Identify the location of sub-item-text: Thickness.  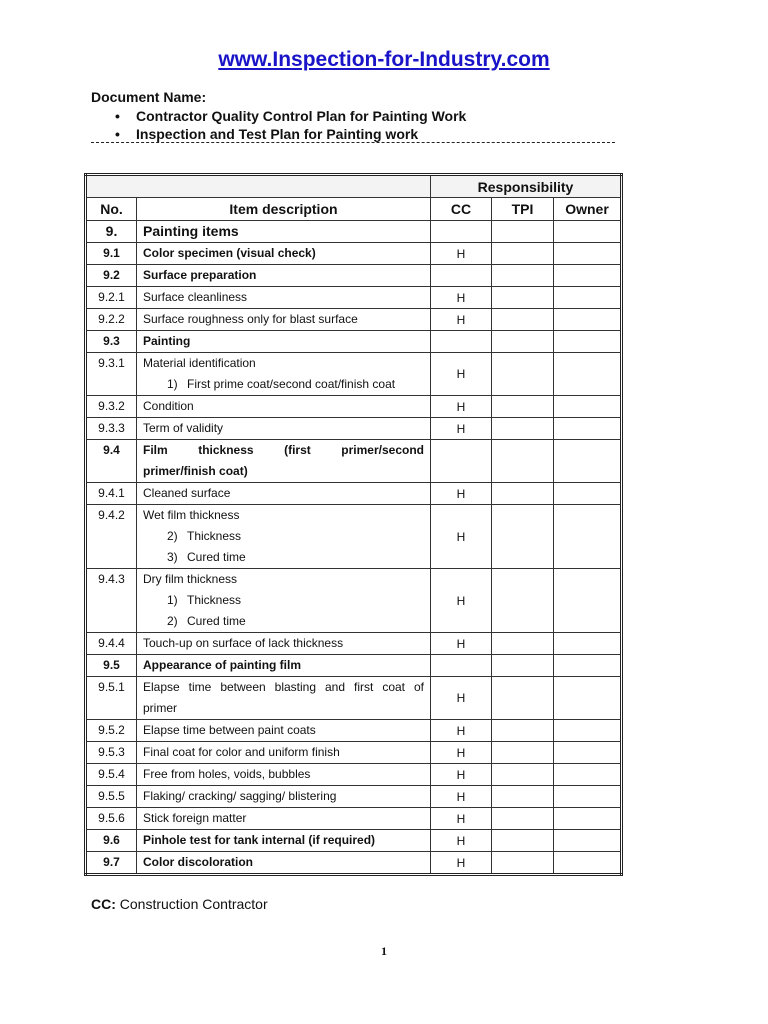
(214, 536).